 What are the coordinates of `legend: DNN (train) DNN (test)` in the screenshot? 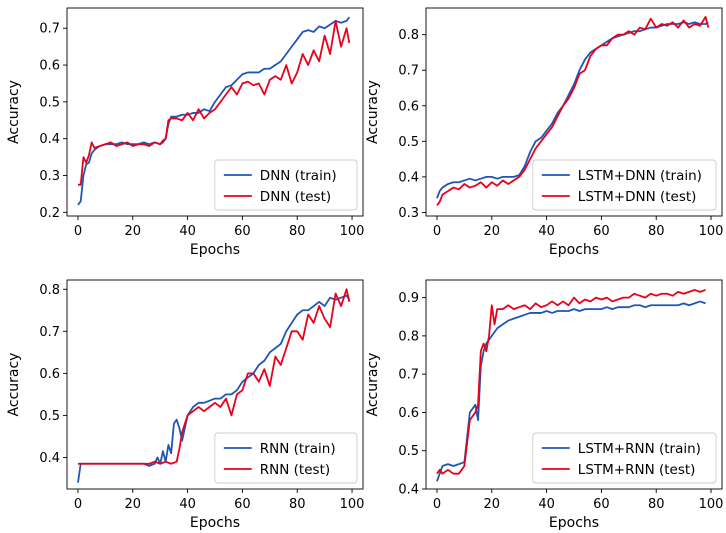 It's located at (286, 185).